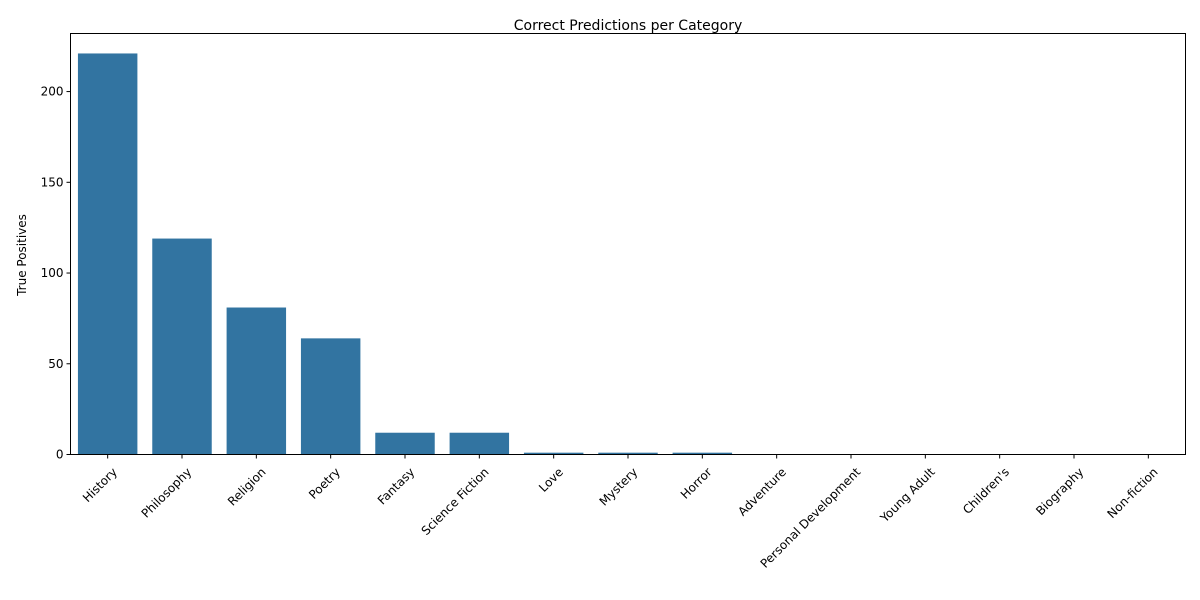  I want to click on bar-poetry, so click(330, 396).